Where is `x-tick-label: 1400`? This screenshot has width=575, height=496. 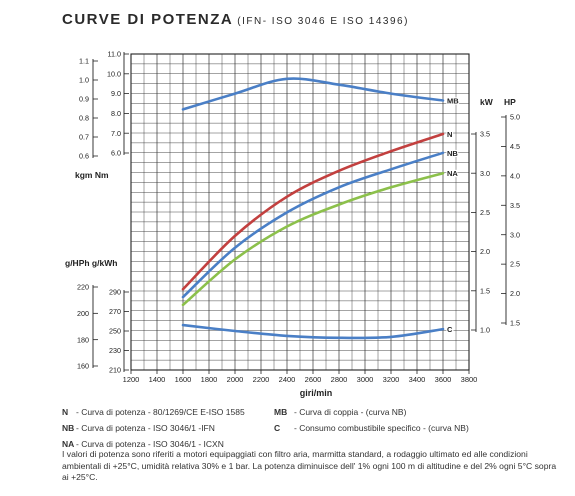
x-tick-label: 1400 is located at coordinates (157, 379).